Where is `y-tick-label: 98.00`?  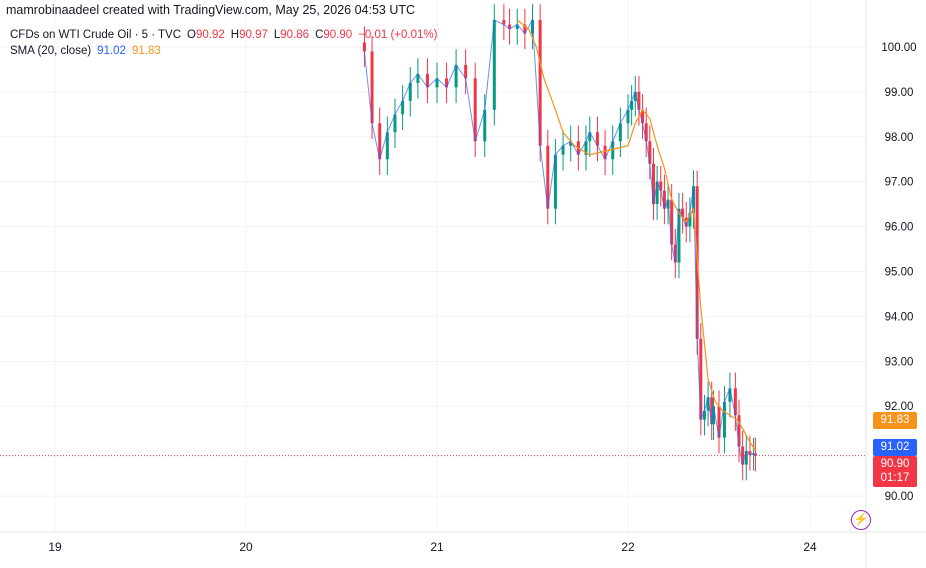
y-tick-label: 98.00 is located at coordinates (899, 138).